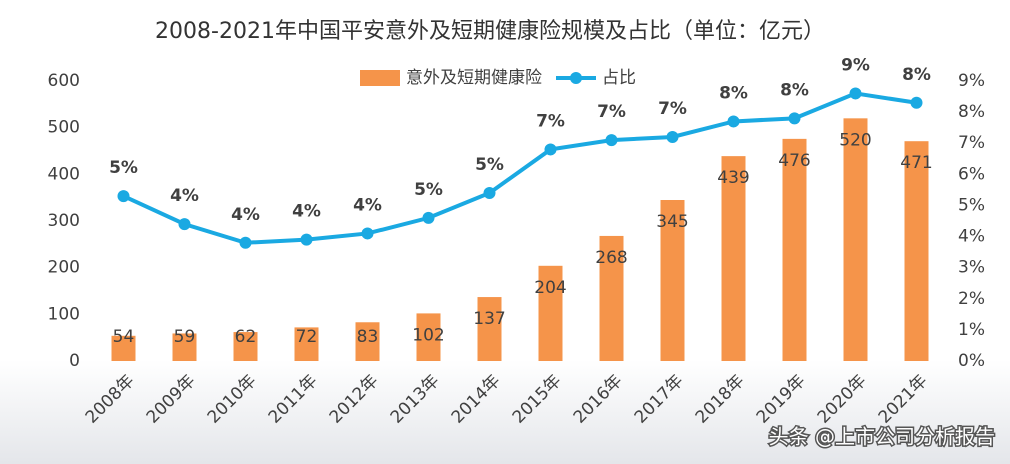  What do you see at coordinates (971, 330) in the screenshot?
I see `y2-tick-label: 1%` at bounding box center [971, 330].